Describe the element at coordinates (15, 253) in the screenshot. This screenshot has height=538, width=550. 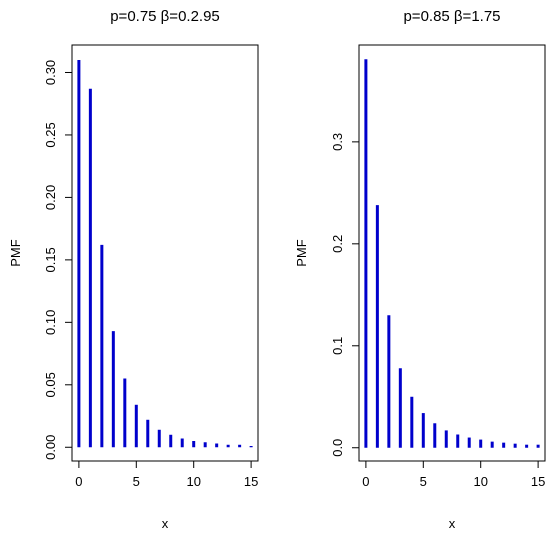
I see `left-y-axis-label: PMF` at that location.